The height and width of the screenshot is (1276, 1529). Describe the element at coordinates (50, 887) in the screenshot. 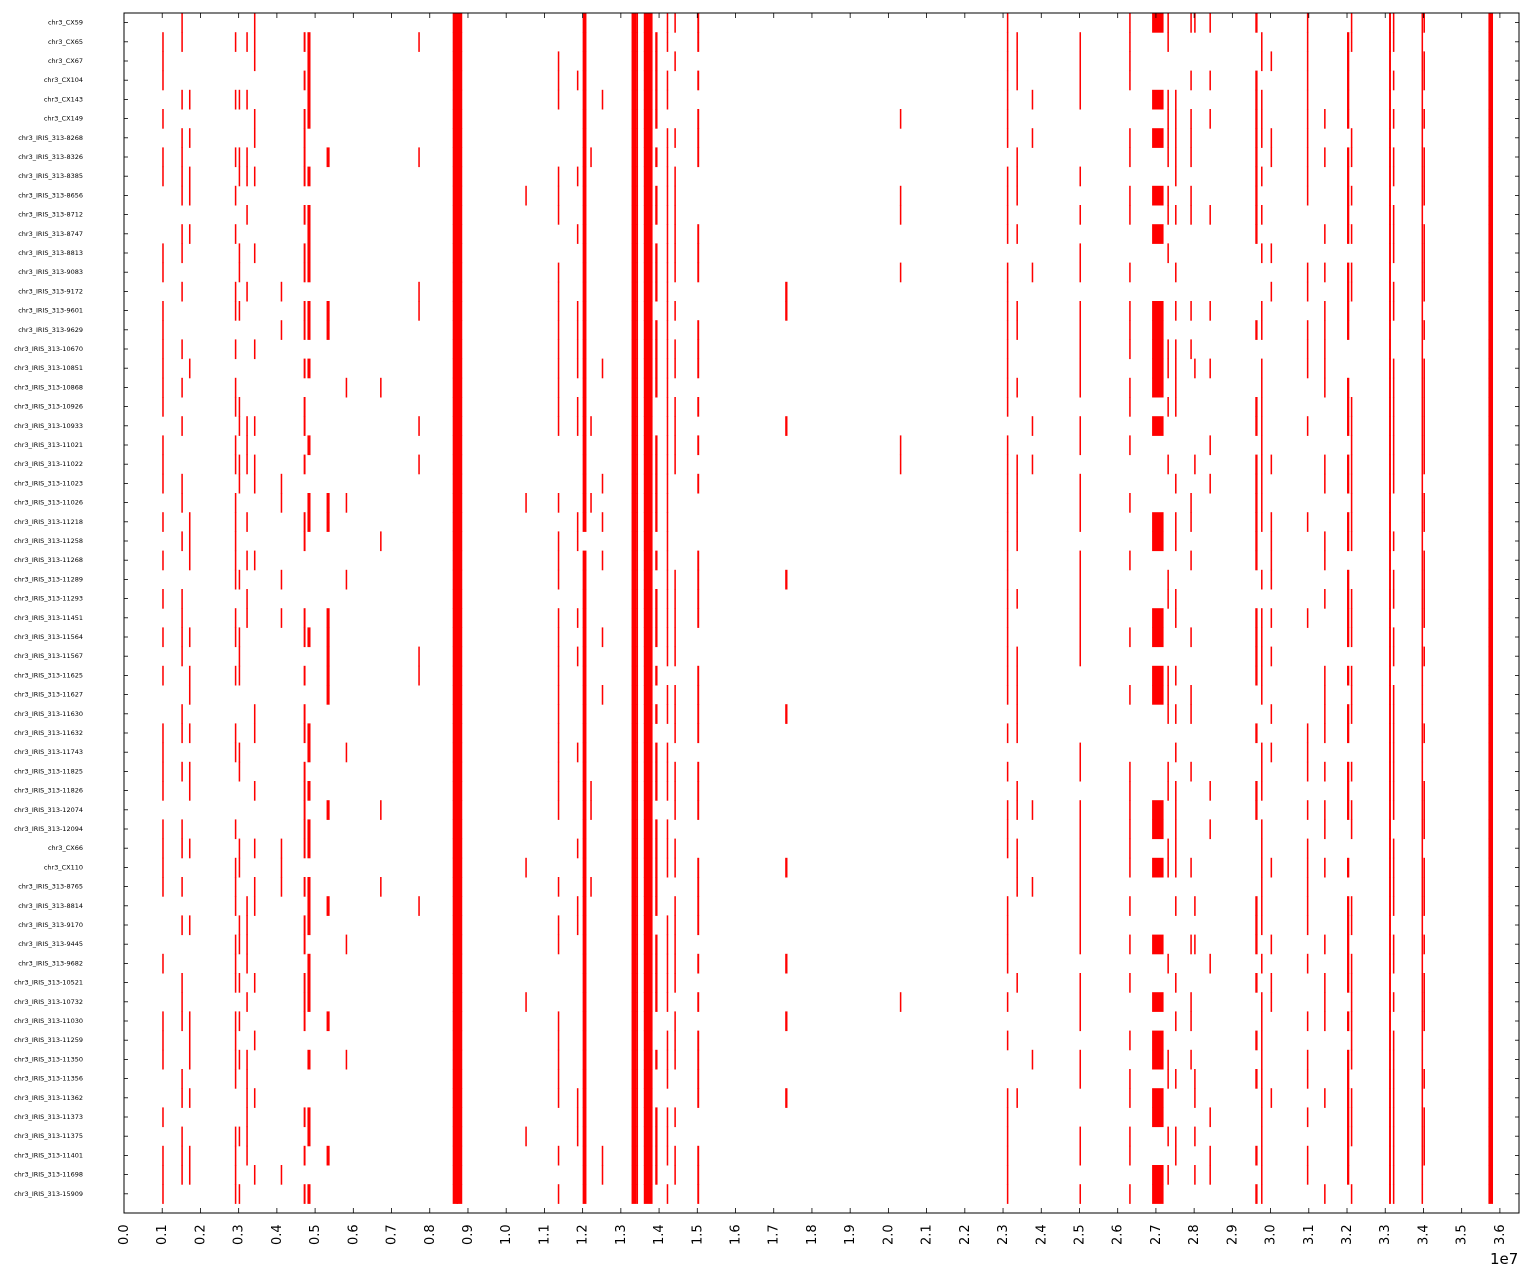

I see `y-tick-label: chr3_IRIS_313-8765` at that location.